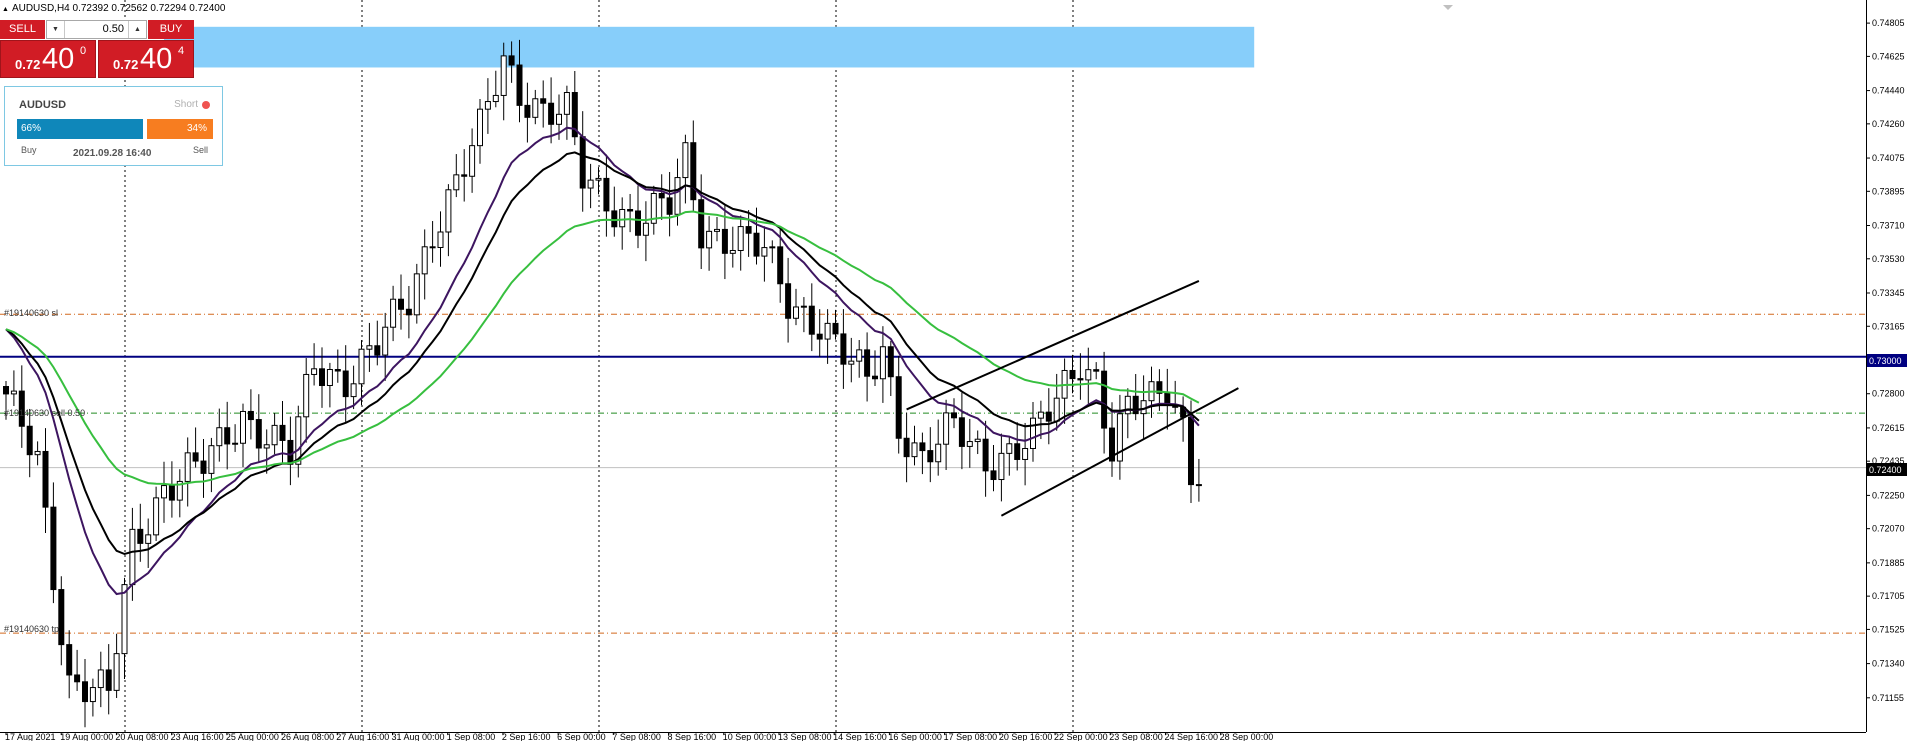  Describe the element at coordinates (141, 736) in the screenshot. I see `time-tick-label: 20 Aug 08:00` at that location.